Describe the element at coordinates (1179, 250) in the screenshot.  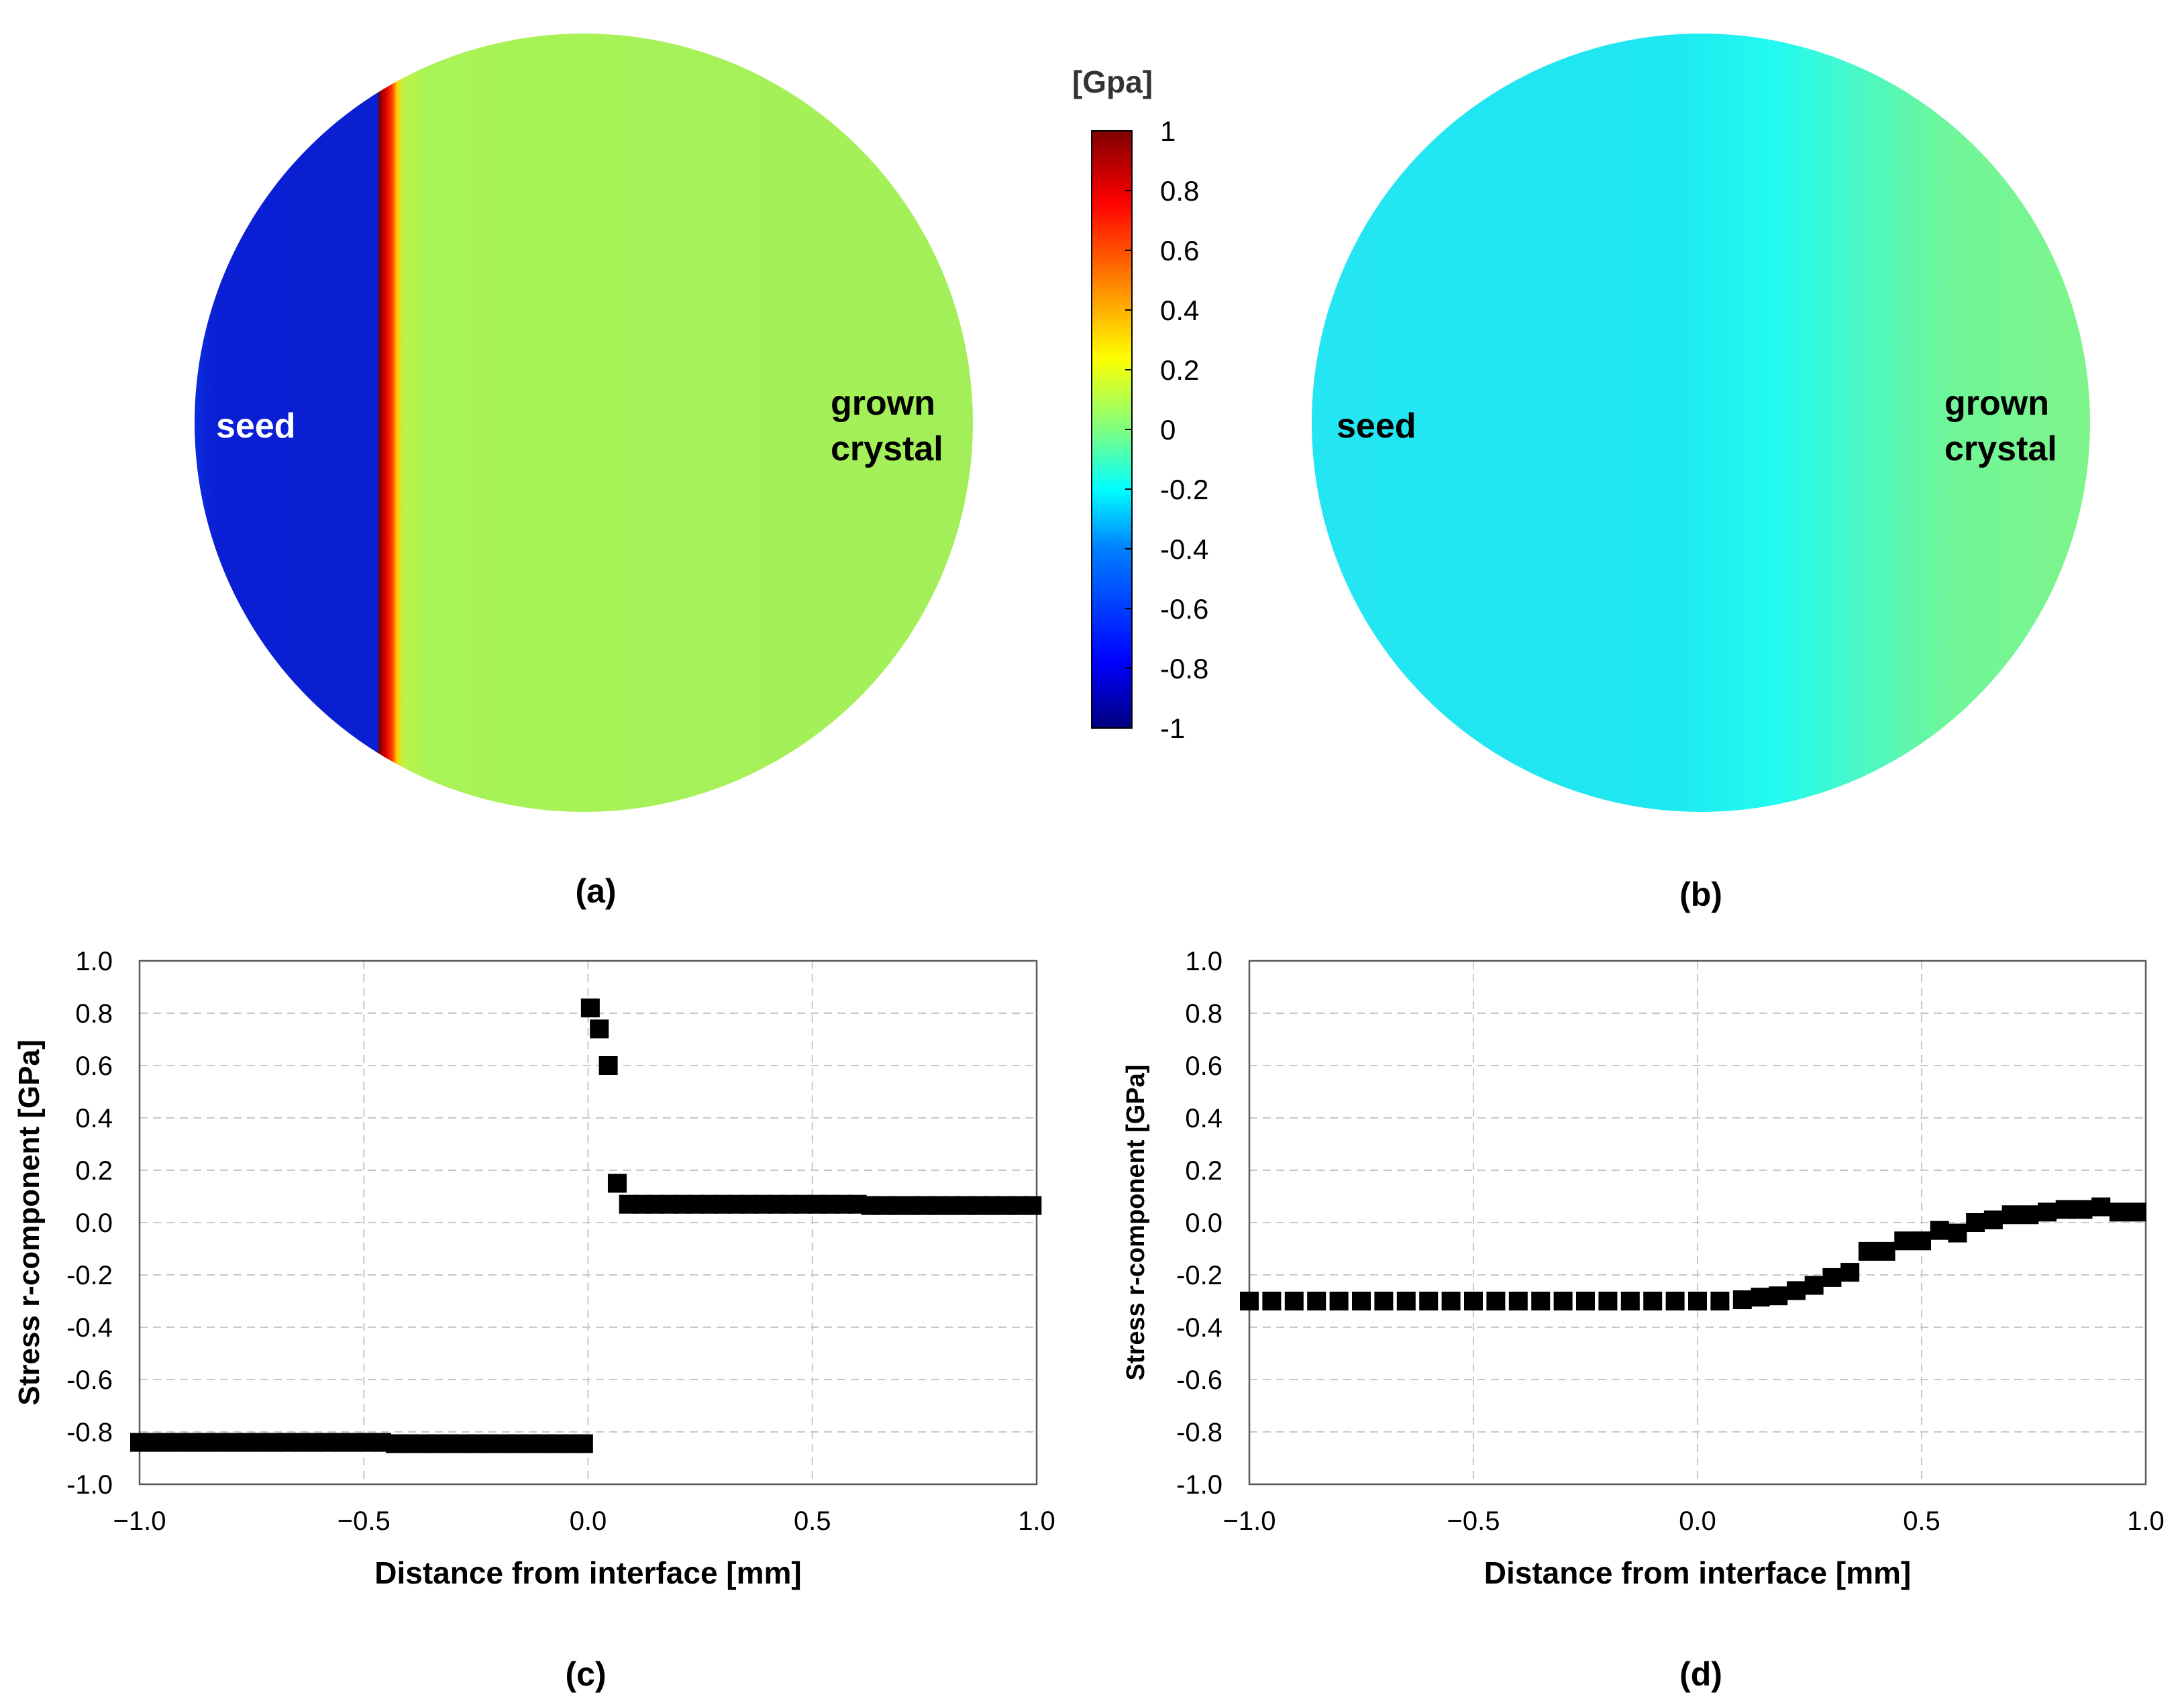
I see `colorbar-tick-label: 0.6` at that location.